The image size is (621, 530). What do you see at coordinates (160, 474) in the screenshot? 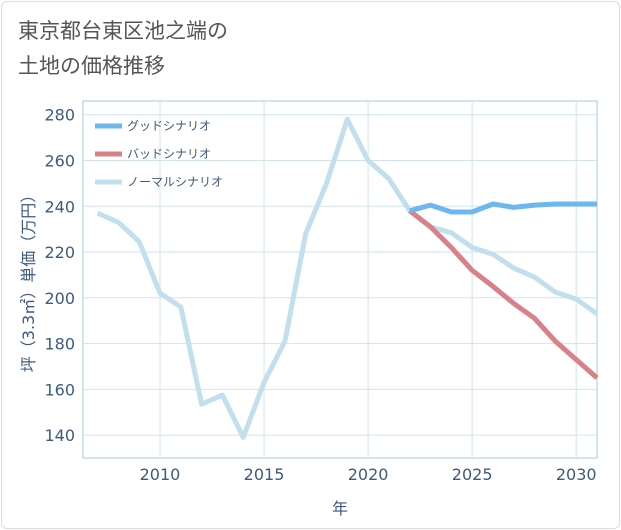
I see `x-tick-label: 2010` at bounding box center [160, 474].